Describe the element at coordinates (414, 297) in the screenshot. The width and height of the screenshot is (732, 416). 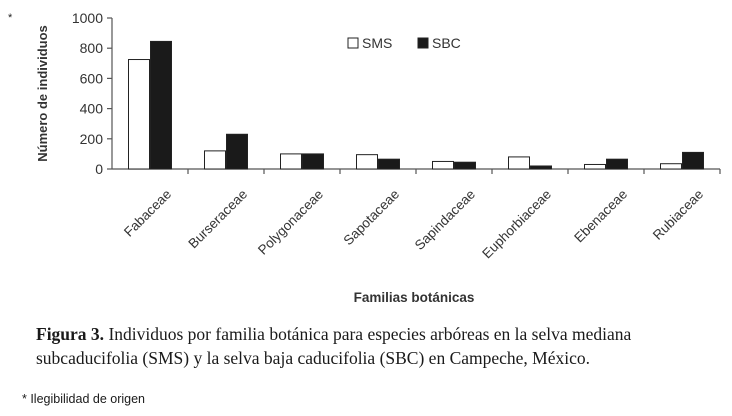
I see `x-axis-title: Familias botánicas` at that location.